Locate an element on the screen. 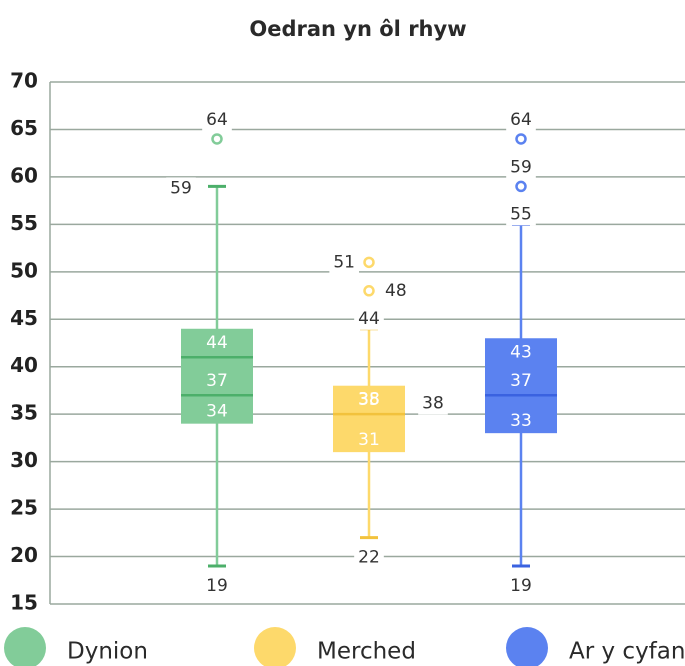  data-label: 43 is located at coordinates (521, 352).